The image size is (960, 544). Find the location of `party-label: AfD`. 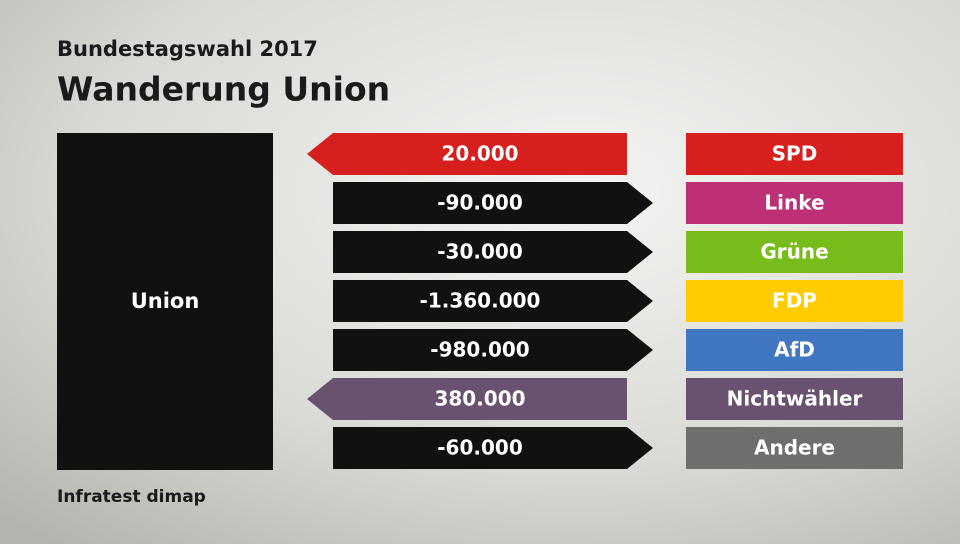

party-label: AfD is located at coordinates (794, 350).